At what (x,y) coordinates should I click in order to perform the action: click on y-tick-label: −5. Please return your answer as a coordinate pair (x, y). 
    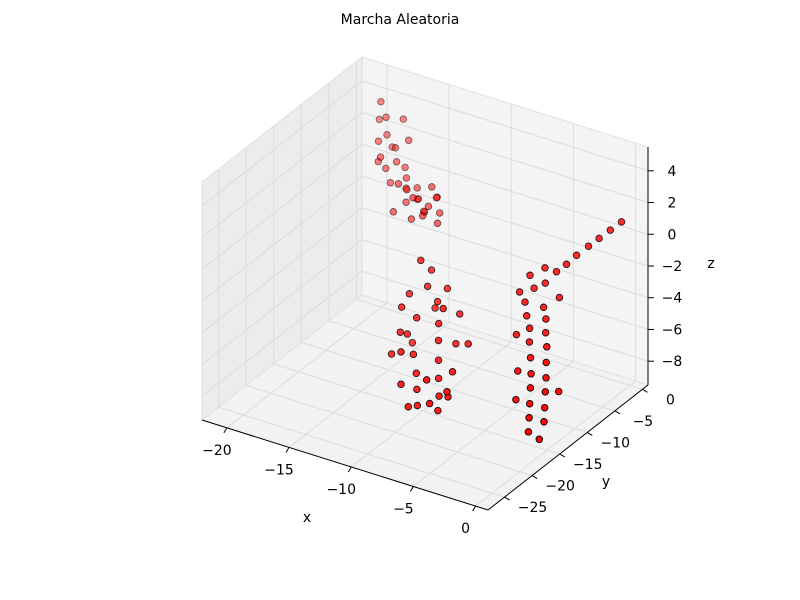
    Looking at the image, I should click on (643, 422).